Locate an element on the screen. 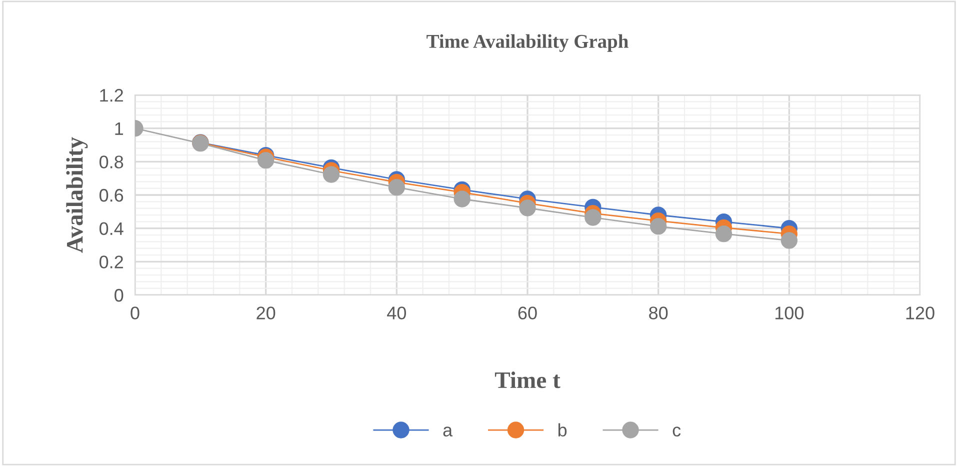 The width and height of the screenshot is (958, 466). legend-label: b is located at coordinates (562, 430).